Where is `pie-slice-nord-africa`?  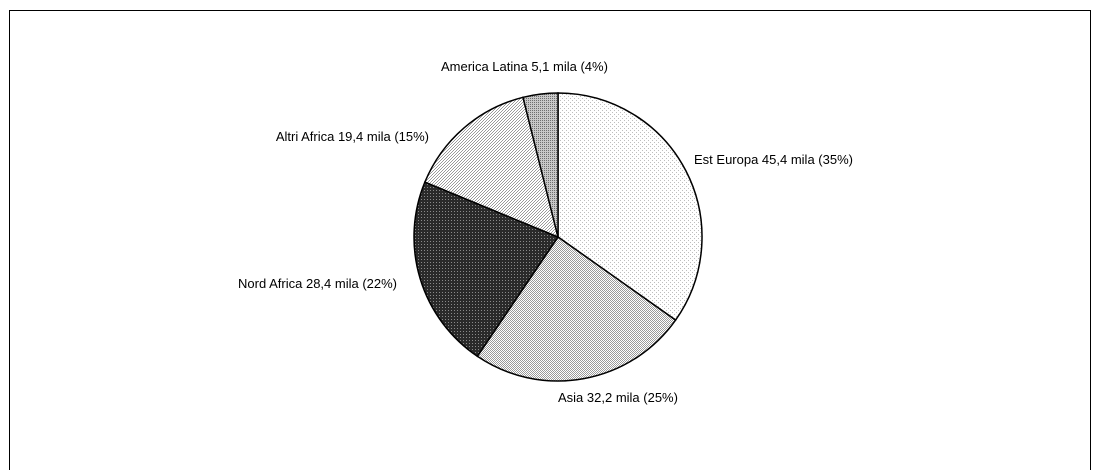
pie-slice-nord-africa is located at coordinates (486, 269).